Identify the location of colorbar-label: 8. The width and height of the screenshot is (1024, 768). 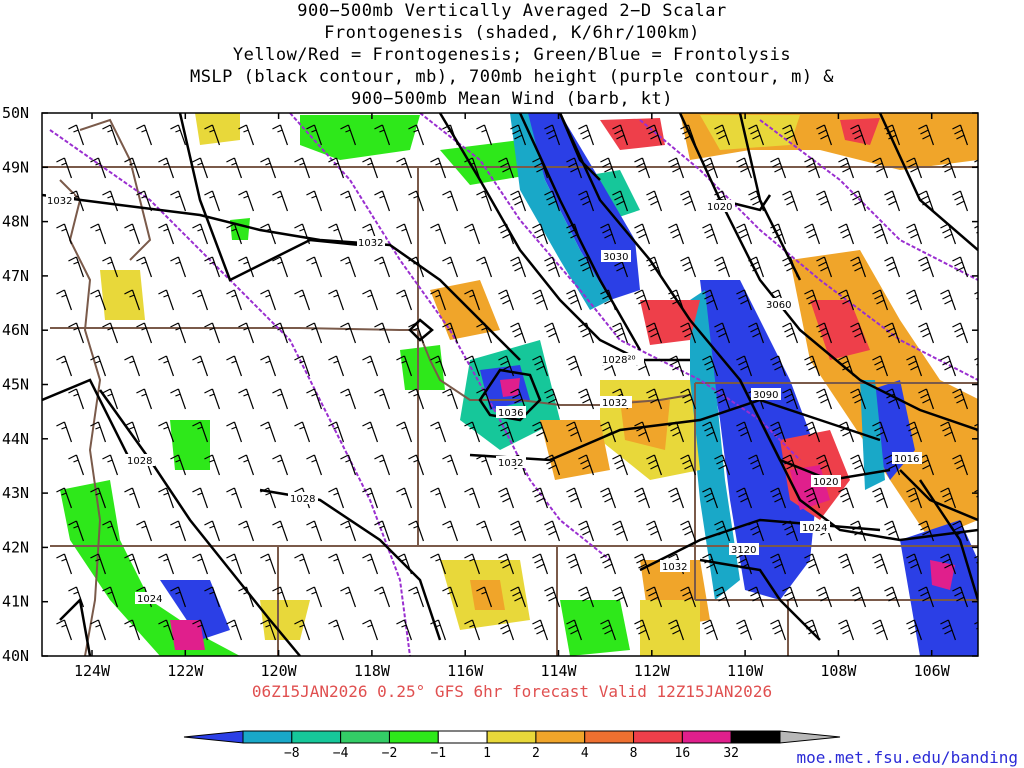
(634, 753).